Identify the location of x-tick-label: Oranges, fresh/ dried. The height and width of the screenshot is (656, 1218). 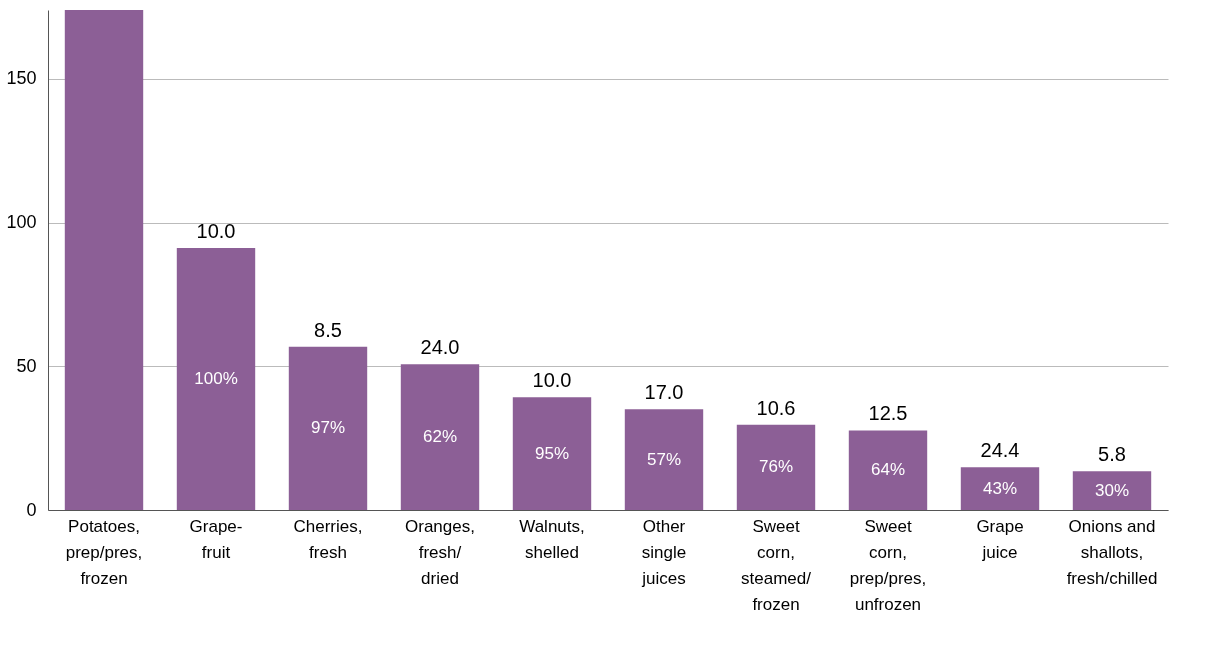
(440, 552).